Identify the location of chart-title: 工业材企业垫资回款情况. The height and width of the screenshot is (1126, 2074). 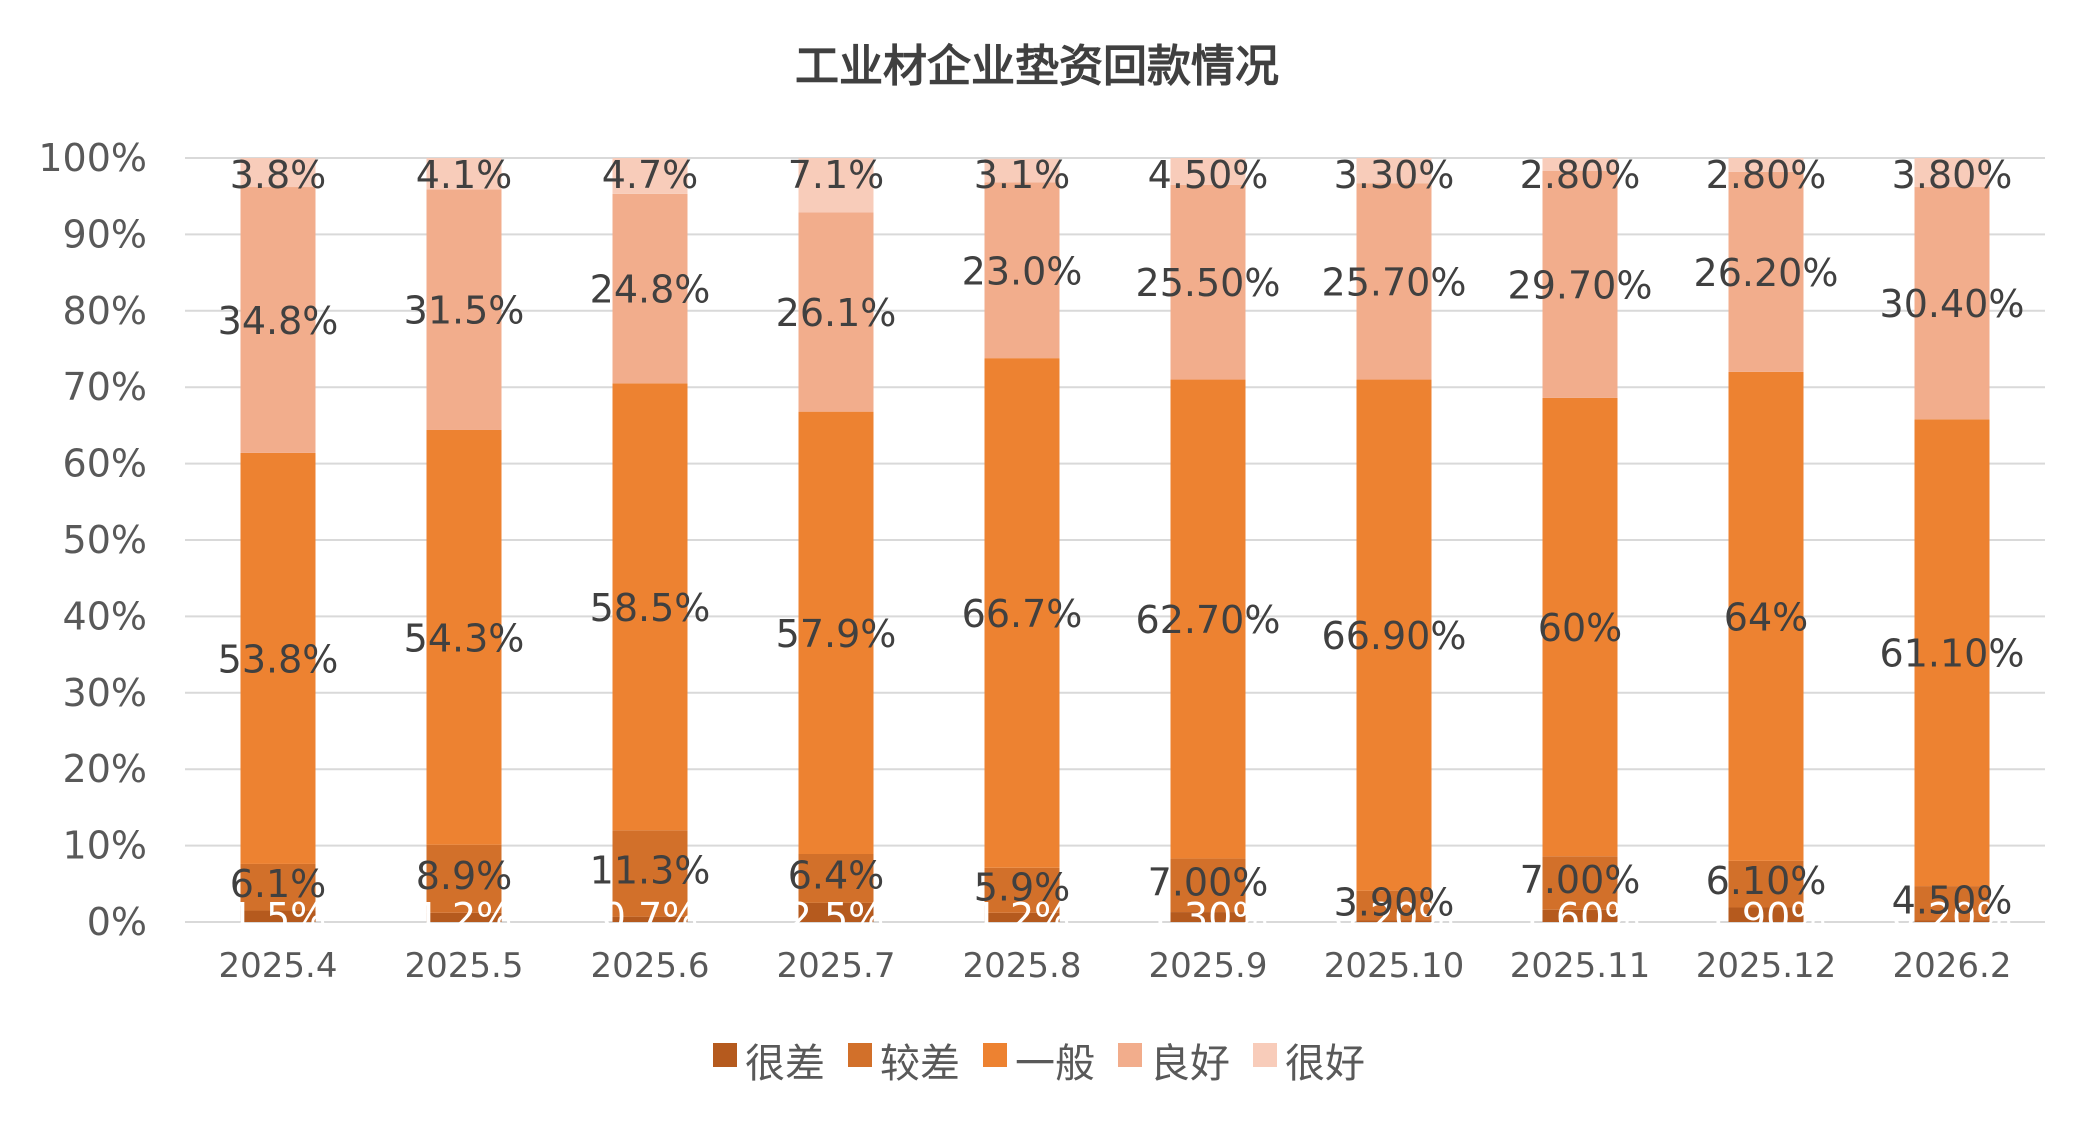
(1037, 66).